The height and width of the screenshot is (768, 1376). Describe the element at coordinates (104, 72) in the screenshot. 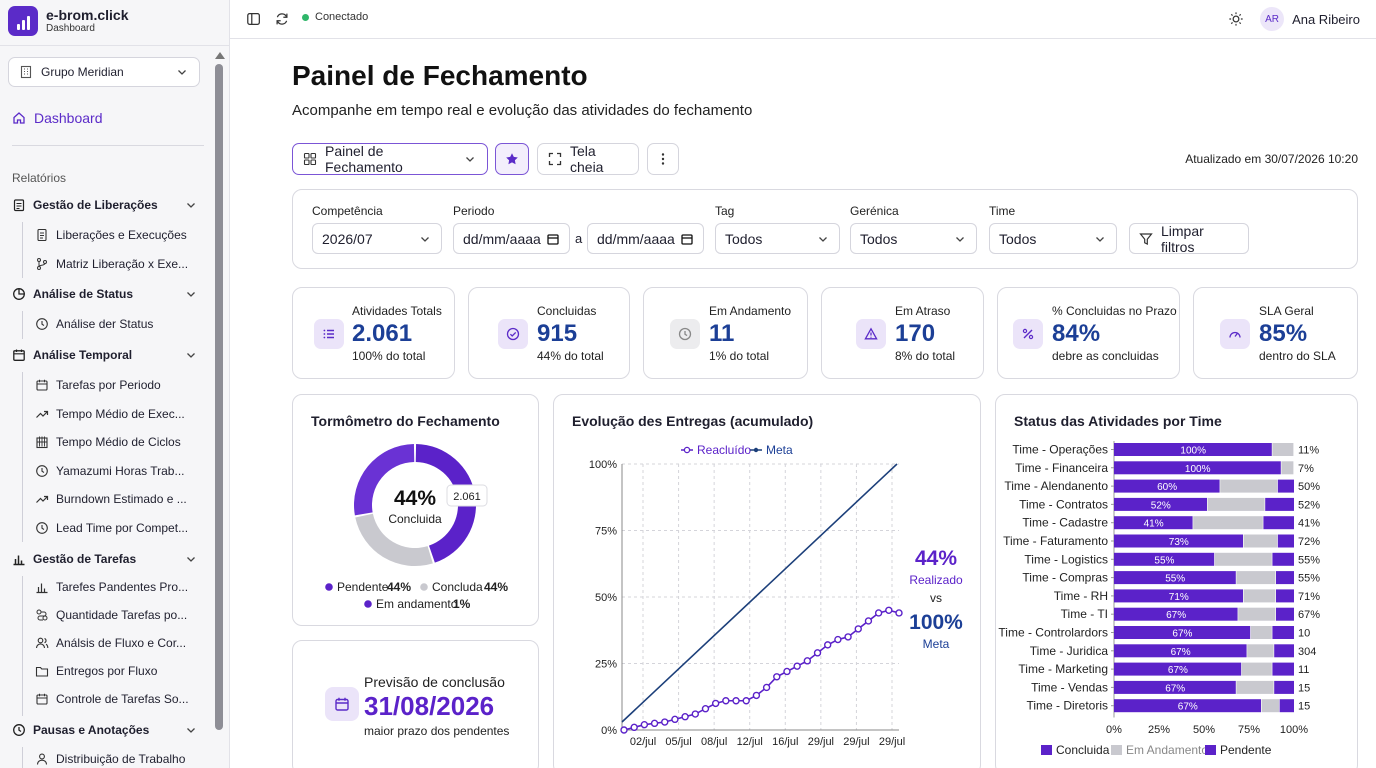

I see `group-select: Grupo Meridian` at that location.